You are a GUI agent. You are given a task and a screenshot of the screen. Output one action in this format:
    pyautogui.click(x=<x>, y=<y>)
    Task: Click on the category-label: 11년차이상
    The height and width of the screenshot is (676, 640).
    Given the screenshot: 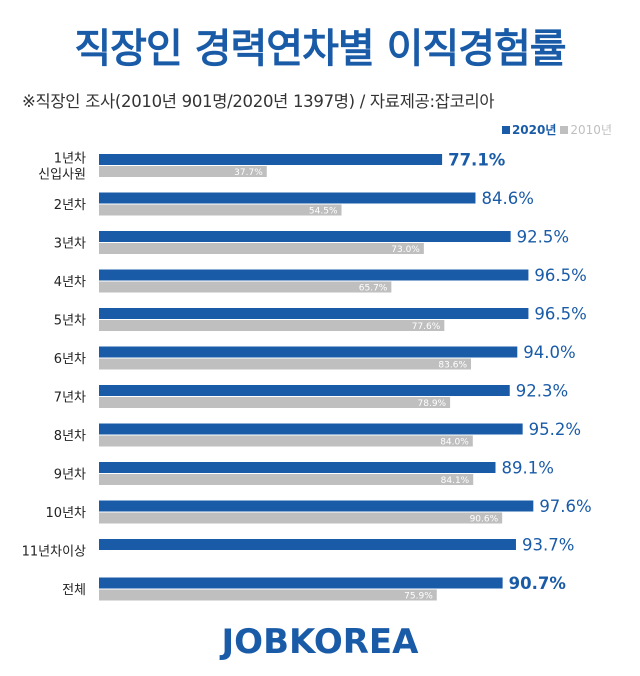 What is the action you would take?
    pyautogui.click(x=54, y=552)
    